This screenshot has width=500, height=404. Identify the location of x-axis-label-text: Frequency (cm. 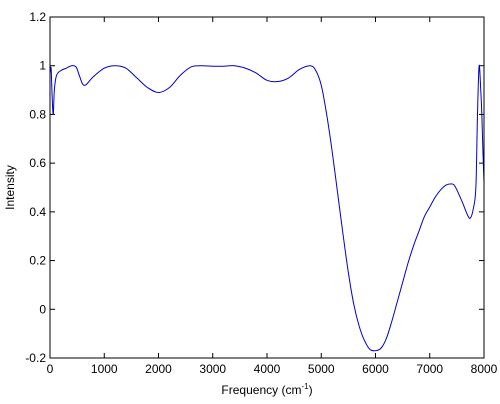
(261, 390).